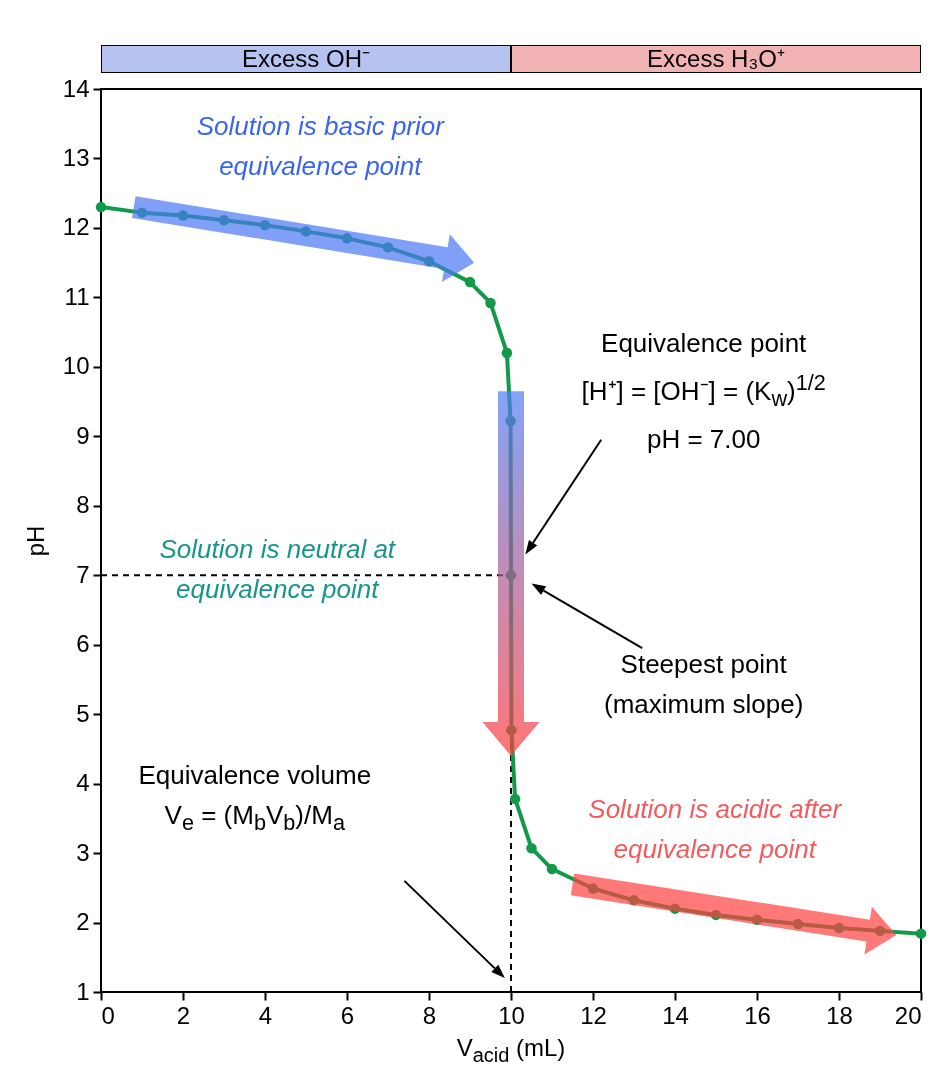 This screenshot has width=943, height=1089. What do you see at coordinates (83, 991) in the screenshot?
I see `y-tick-label: 1` at bounding box center [83, 991].